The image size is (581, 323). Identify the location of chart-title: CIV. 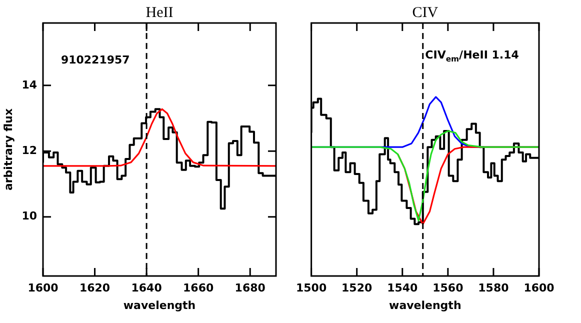
(425, 13).